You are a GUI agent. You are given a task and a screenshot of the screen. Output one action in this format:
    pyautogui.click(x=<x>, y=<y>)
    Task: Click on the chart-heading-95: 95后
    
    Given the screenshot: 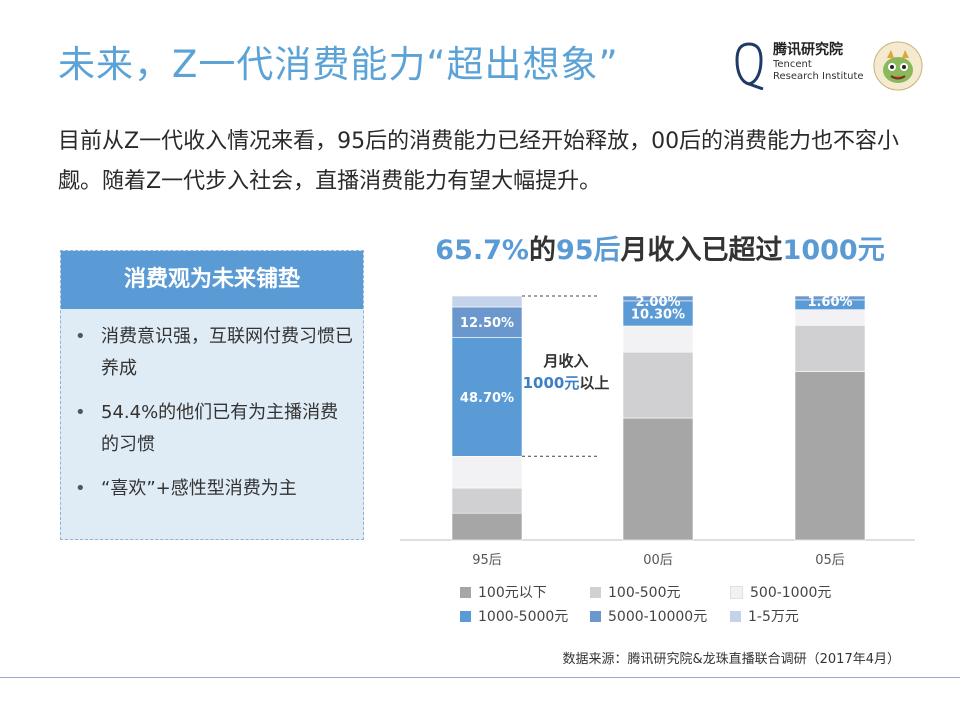 What is the action you would take?
    pyautogui.click(x=588, y=250)
    